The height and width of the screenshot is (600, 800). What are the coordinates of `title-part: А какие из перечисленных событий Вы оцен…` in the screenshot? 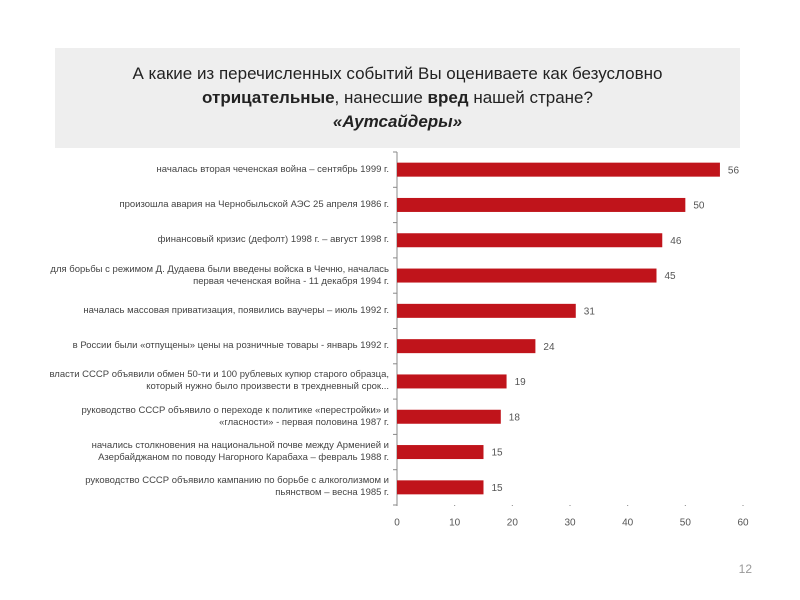 It's located at (397, 73).